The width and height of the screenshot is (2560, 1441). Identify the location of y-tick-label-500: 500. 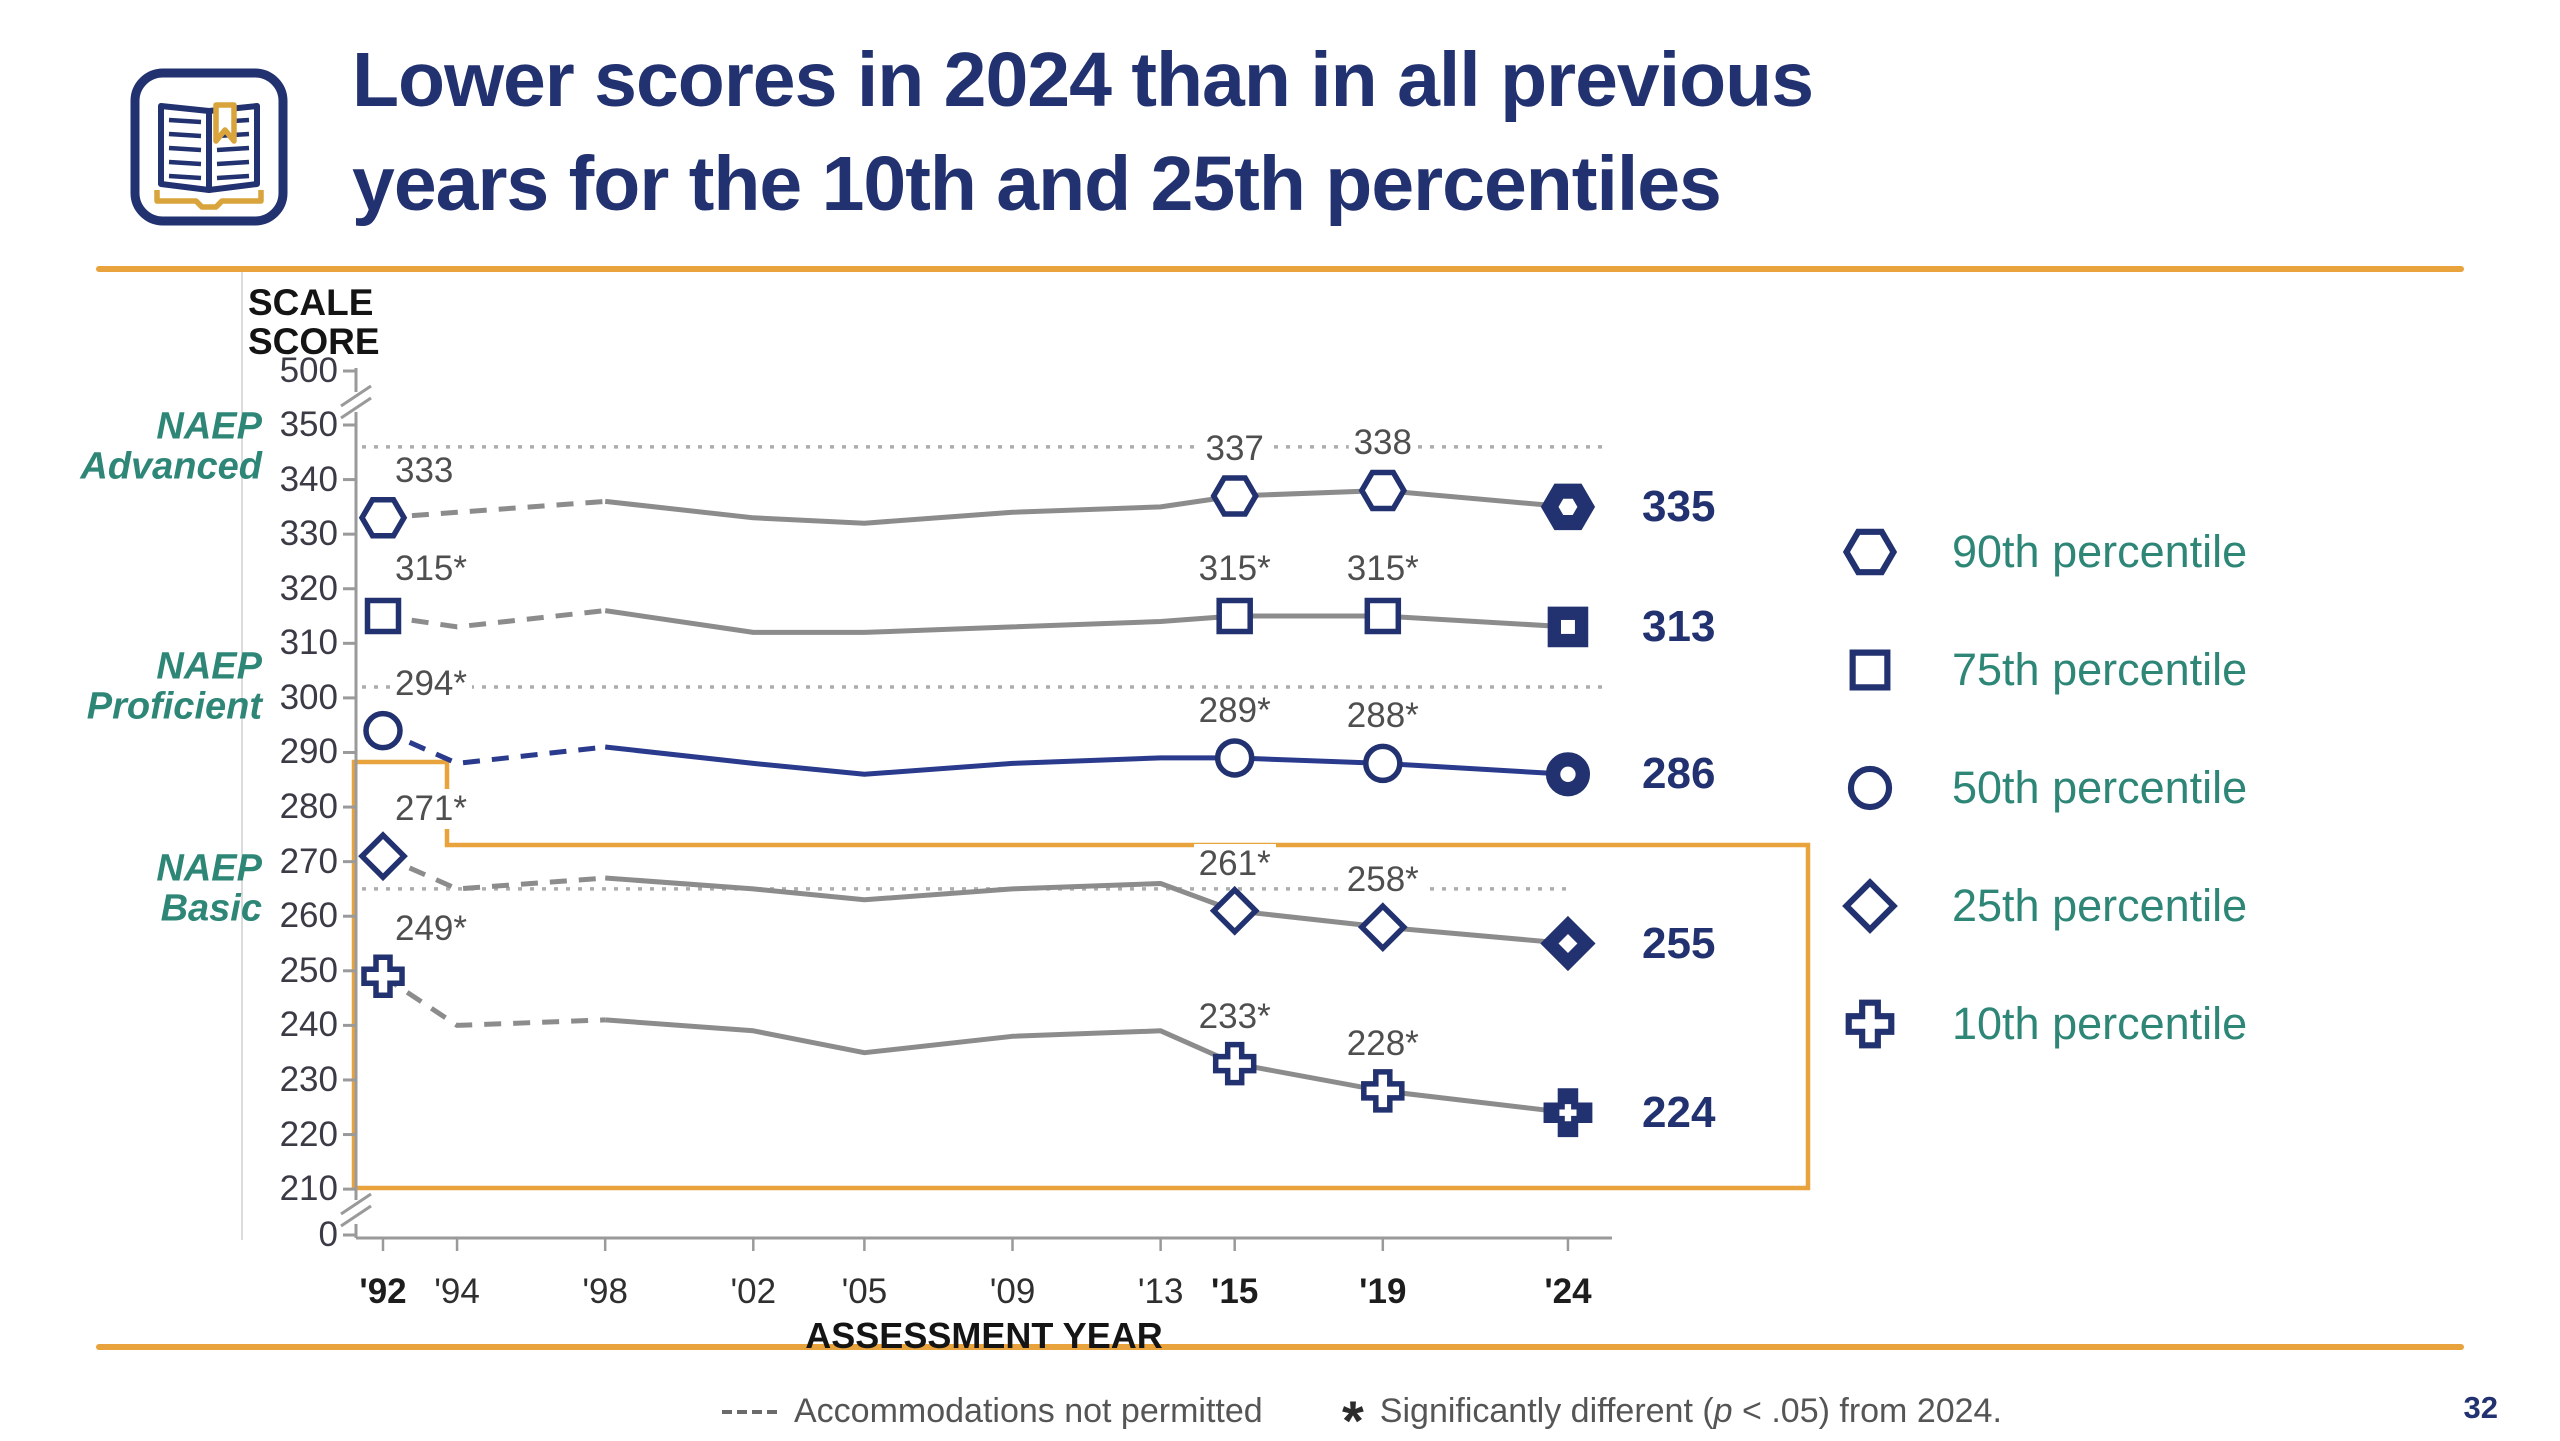
(308, 370).